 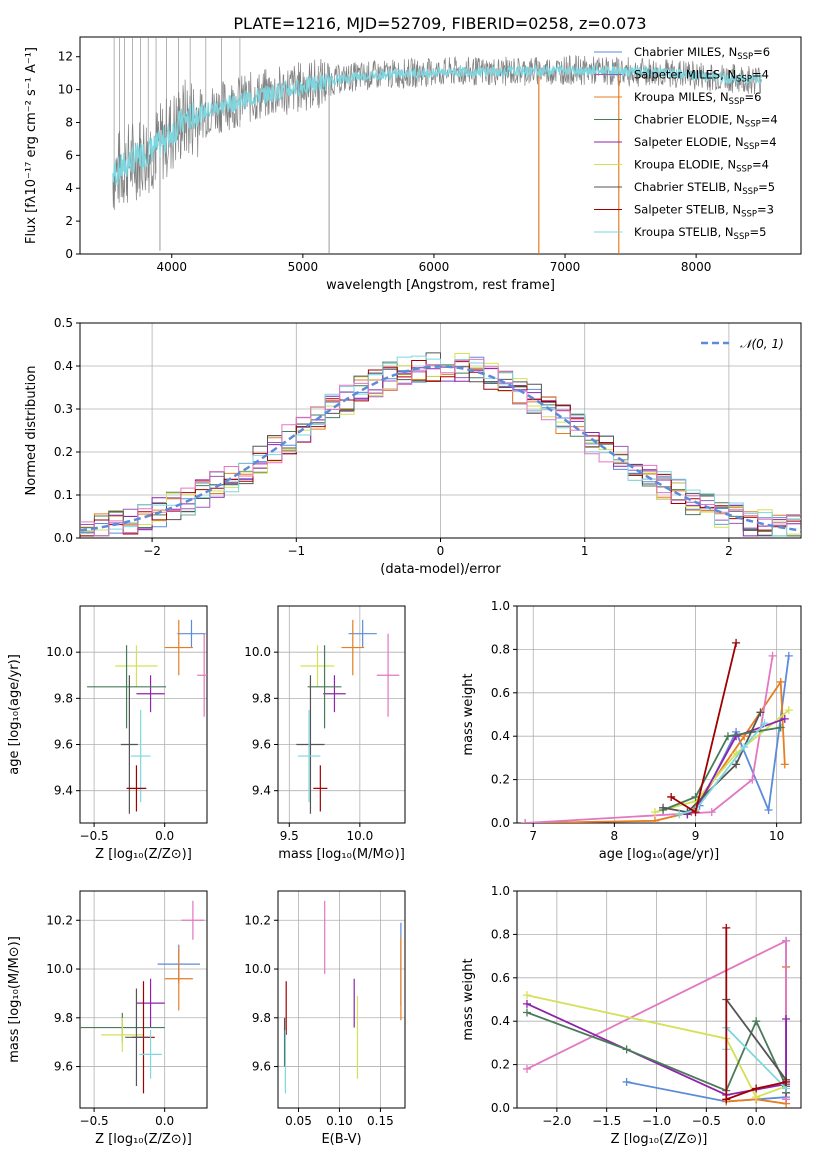 I want to click on y-tick-label: 0, so click(x=69, y=254).